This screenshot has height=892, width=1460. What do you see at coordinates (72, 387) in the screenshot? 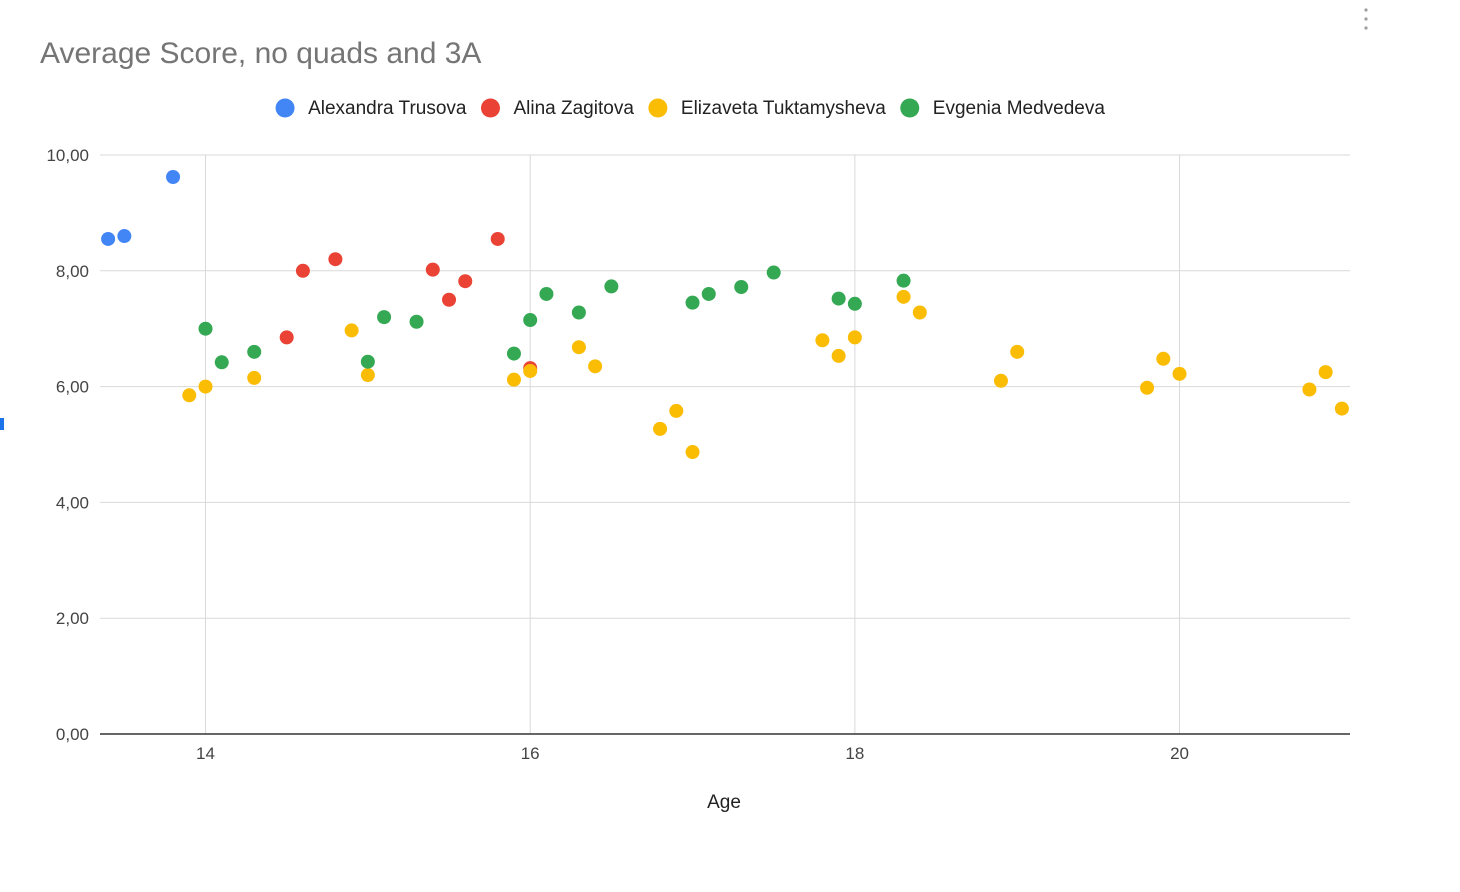
I see `y-tick-label: 6,00` at bounding box center [72, 387].